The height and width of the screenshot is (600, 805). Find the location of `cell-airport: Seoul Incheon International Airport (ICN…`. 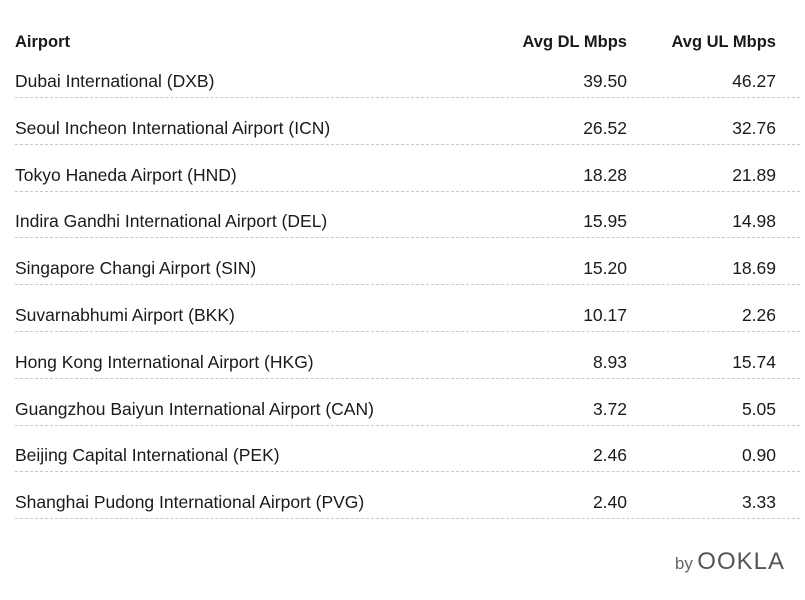

cell-airport: Seoul Incheon International Airport (ICN… is located at coordinates (173, 127).